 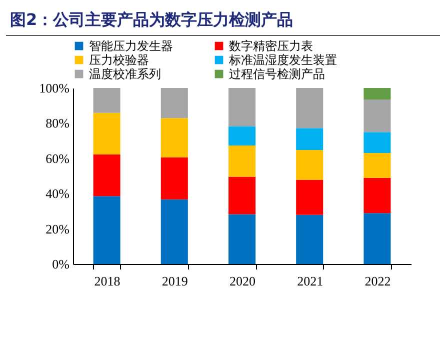 I want to click on legend-label: 压力校验器, so click(x=119, y=60).